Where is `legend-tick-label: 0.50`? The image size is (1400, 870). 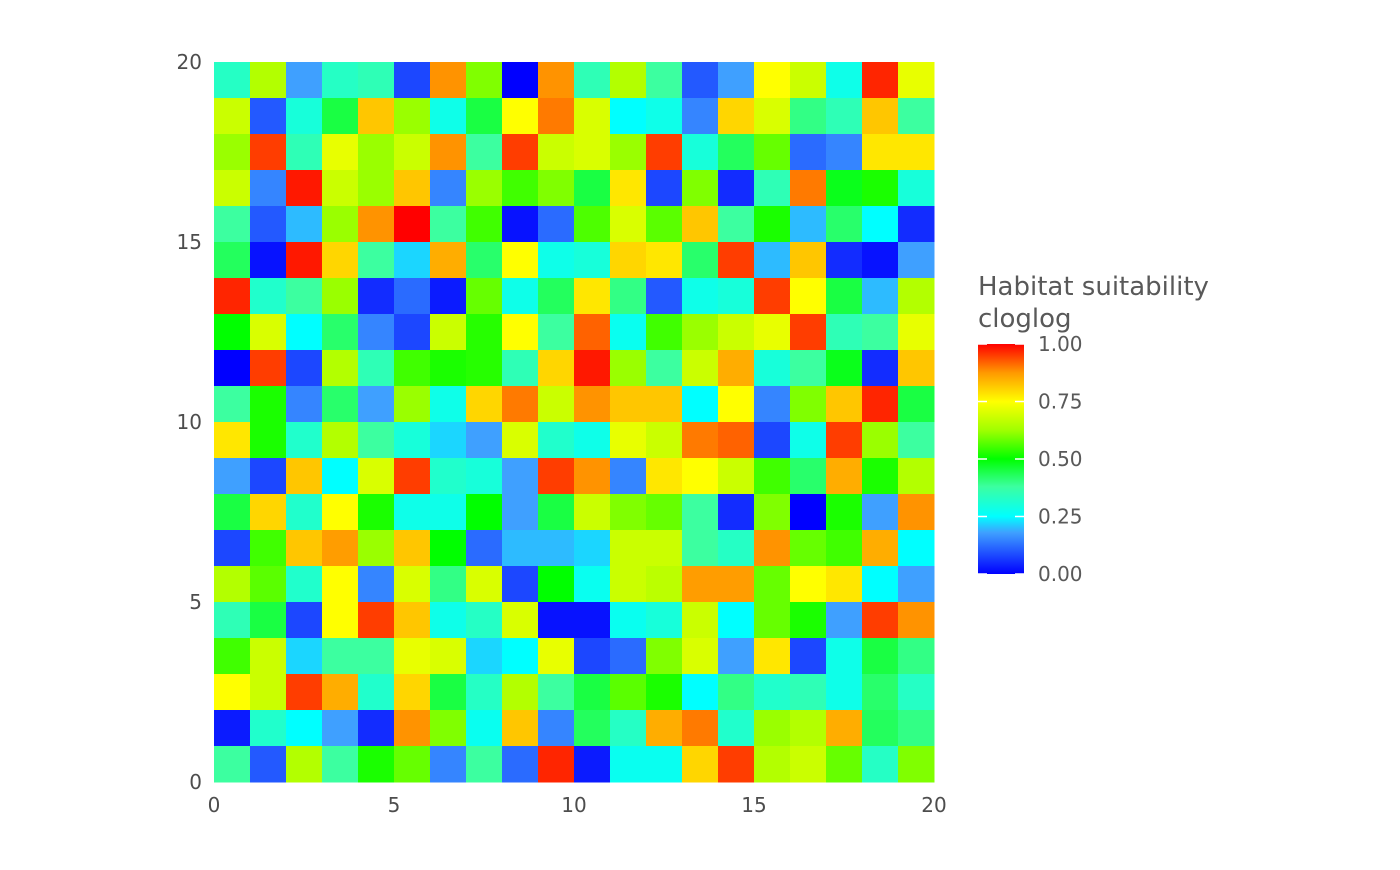
legend-tick-label: 0.50 is located at coordinates (1060, 459).